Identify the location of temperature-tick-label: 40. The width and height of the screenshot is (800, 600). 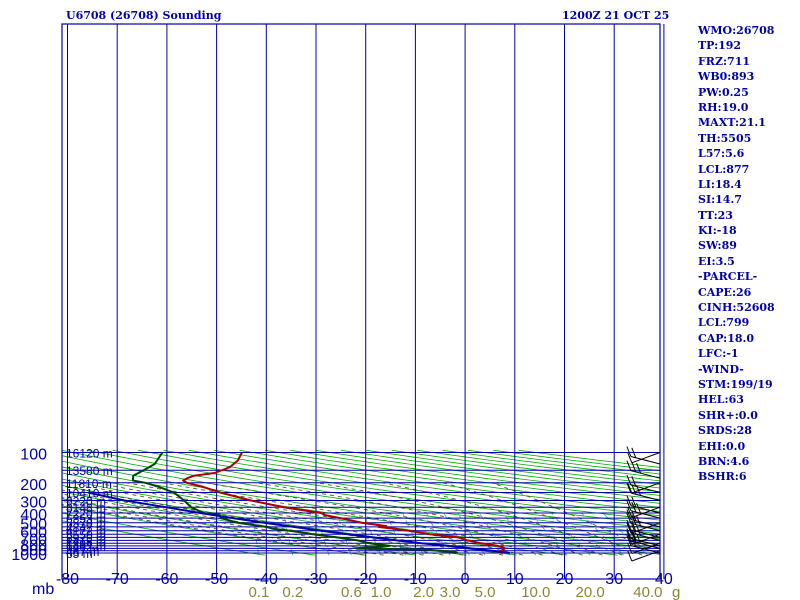
(664, 579).